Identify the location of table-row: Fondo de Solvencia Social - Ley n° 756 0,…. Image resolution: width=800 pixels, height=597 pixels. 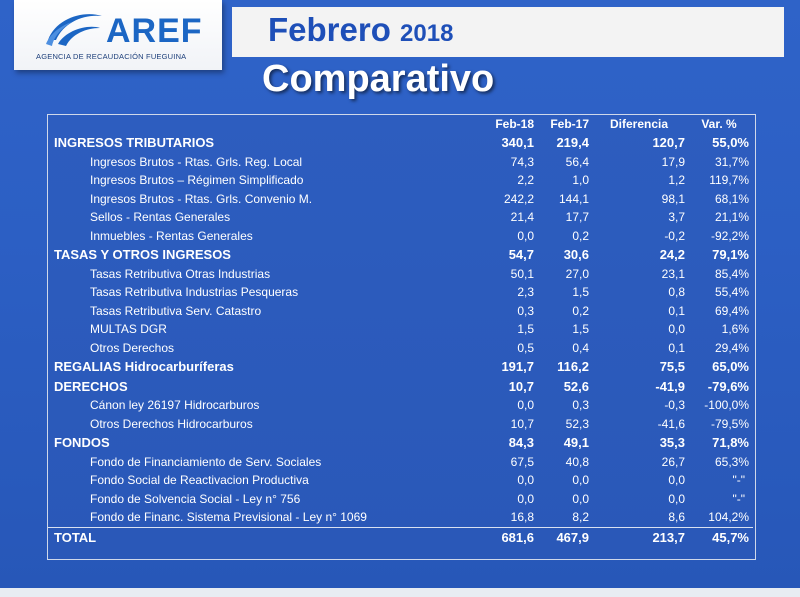
(400, 499).